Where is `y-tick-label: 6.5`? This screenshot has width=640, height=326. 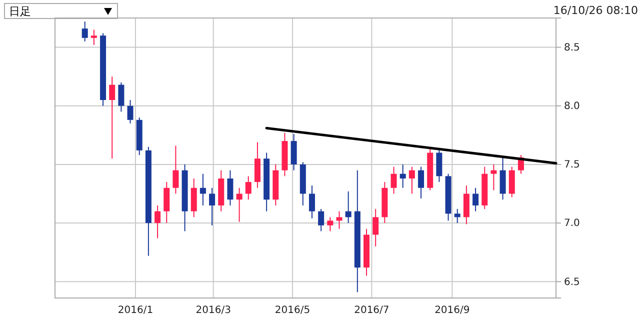 y-tick-label: 6.5 is located at coordinates (572, 282).